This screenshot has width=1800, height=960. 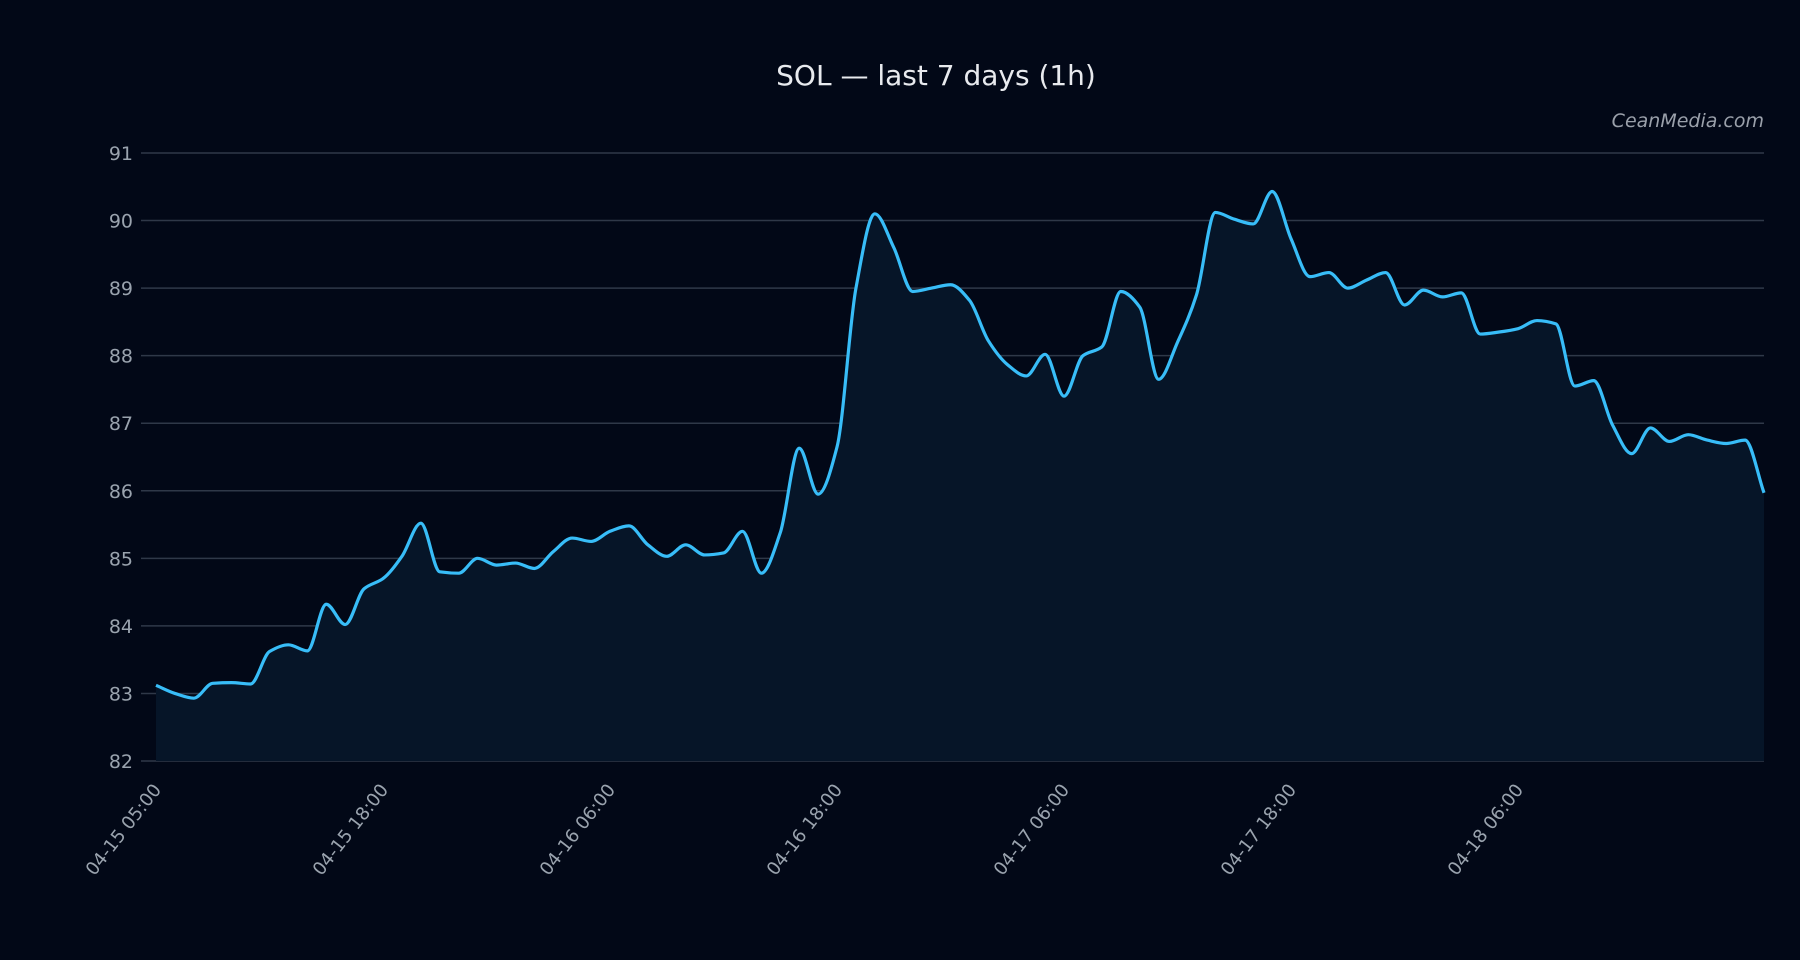 What do you see at coordinates (121, 762) in the screenshot?
I see `y-tick-label: 82` at bounding box center [121, 762].